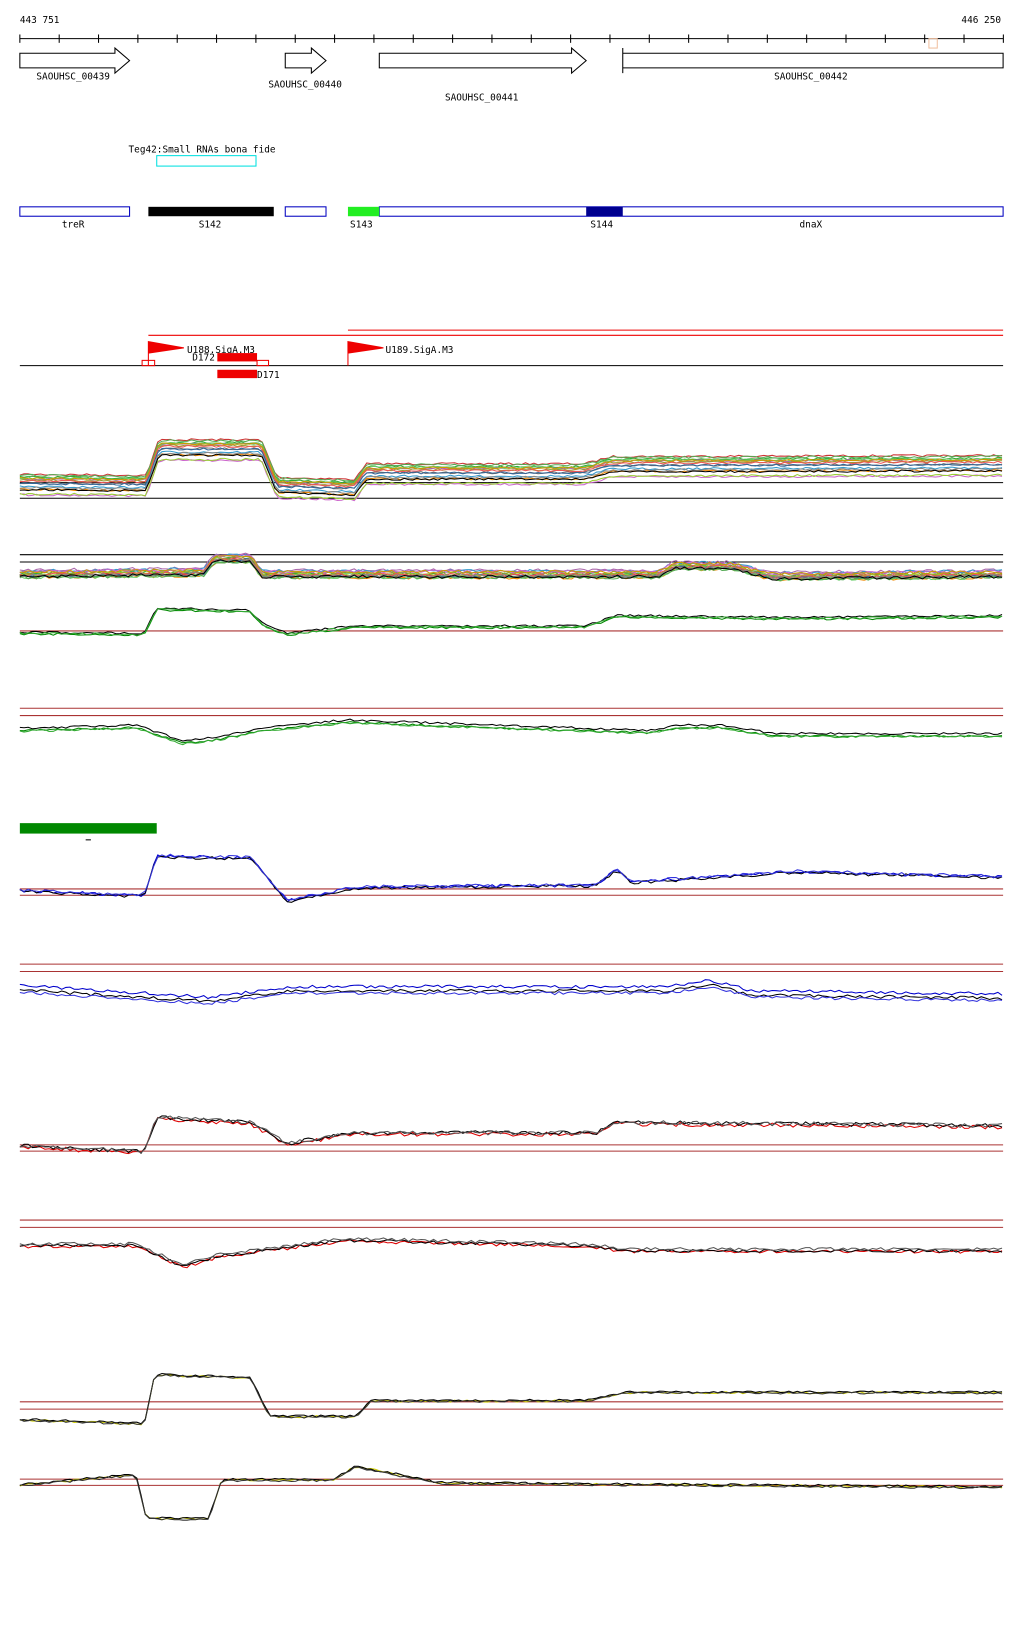  What do you see at coordinates (210, 225) in the screenshot?
I see `feature-label: S142` at bounding box center [210, 225].